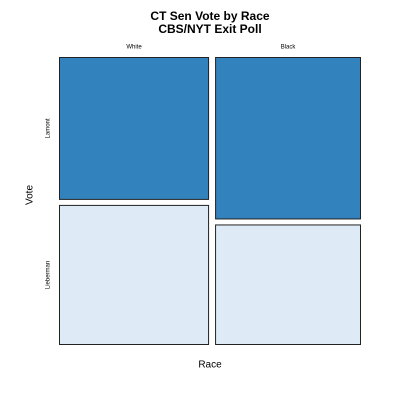 This screenshot has width=400, height=400. What do you see at coordinates (209, 16) in the screenshot?
I see `chart-title: CT Sen Vote by Race` at bounding box center [209, 16].